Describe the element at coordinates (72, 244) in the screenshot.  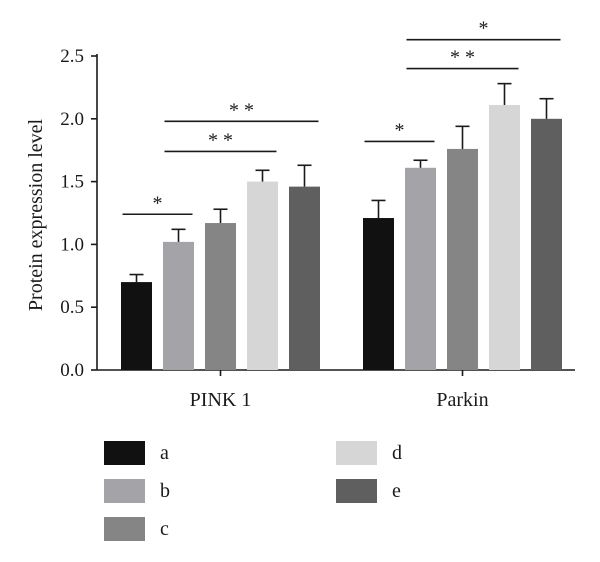
I see `y-tick-label: 1.0` at that location.